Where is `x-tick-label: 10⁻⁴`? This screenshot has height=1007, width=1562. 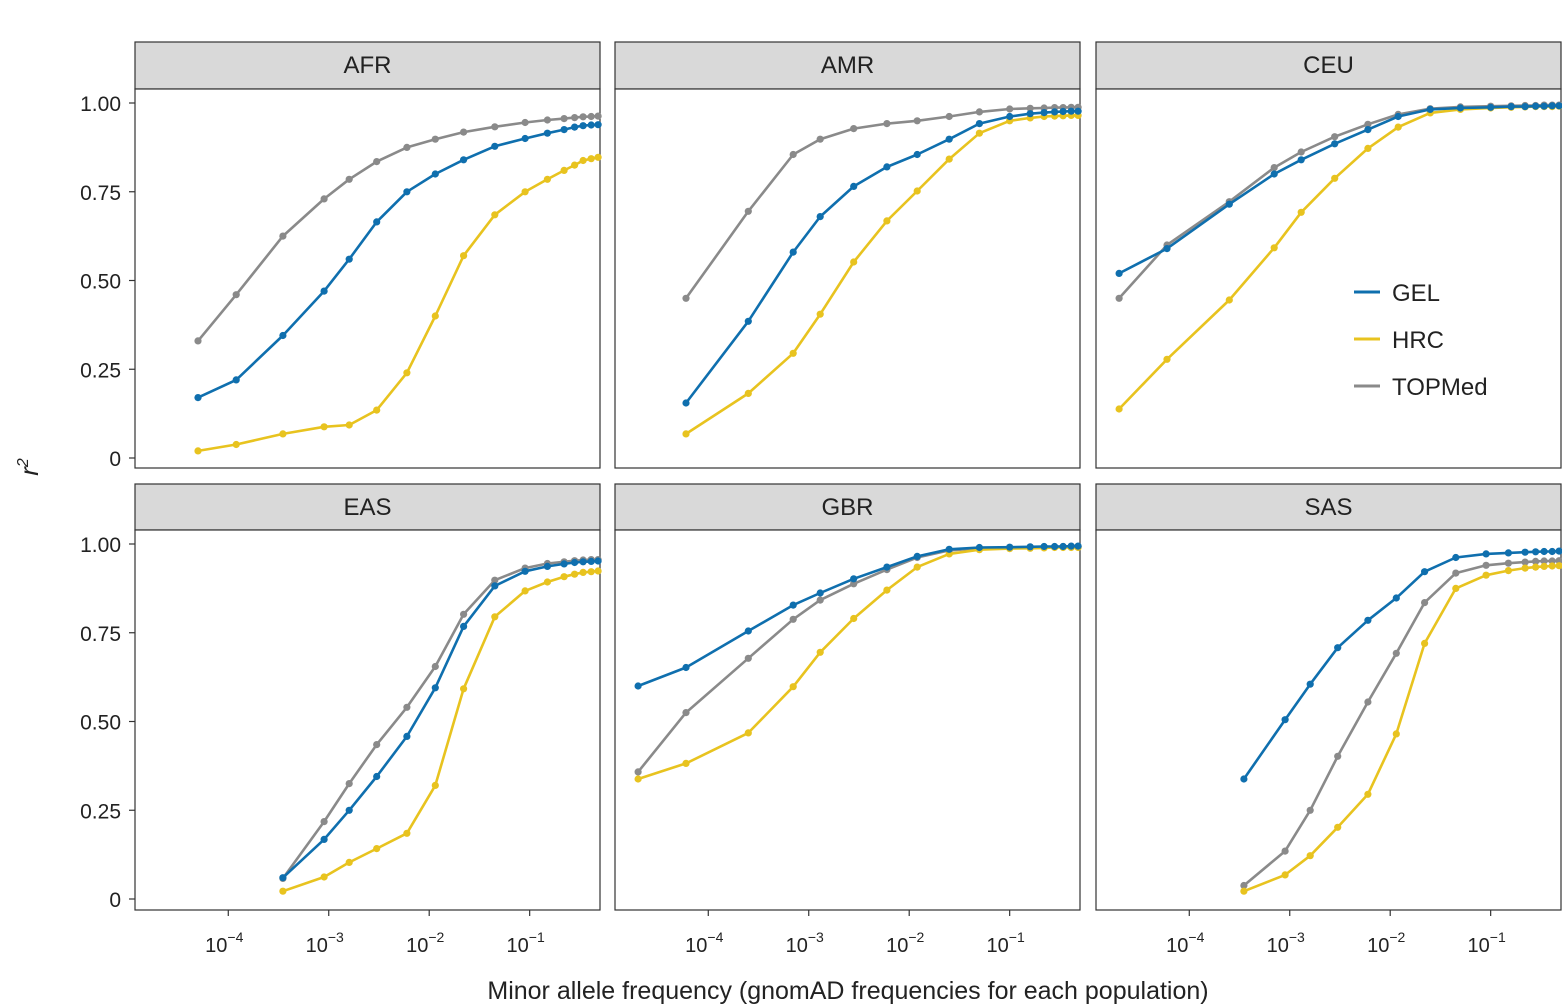
x-tick-label: 10⁻⁴ is located at coordinates (224, 943).